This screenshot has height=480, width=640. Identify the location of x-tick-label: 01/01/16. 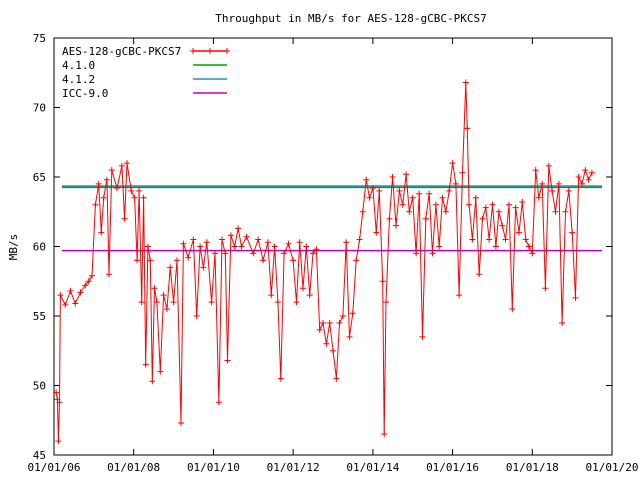
(452, 467).